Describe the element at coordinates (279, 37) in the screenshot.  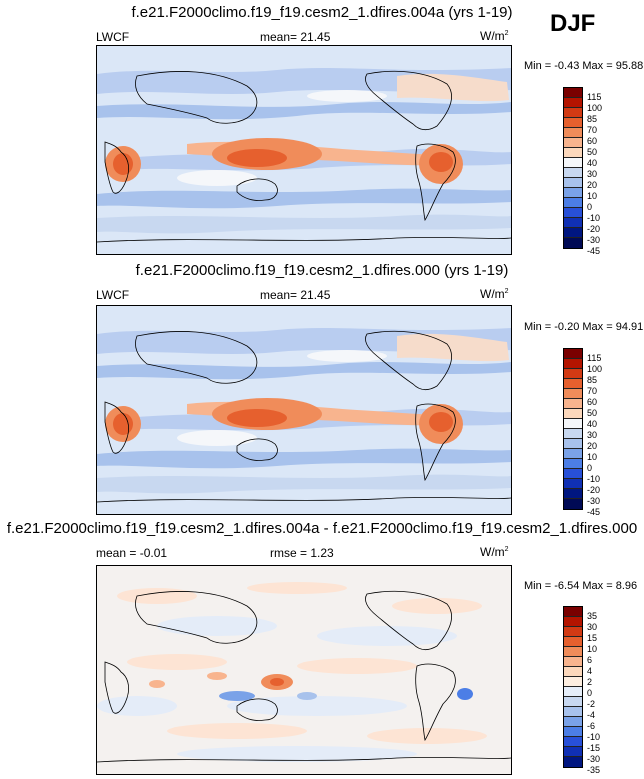
I see `panel1-mean-label: mean=` at that location.